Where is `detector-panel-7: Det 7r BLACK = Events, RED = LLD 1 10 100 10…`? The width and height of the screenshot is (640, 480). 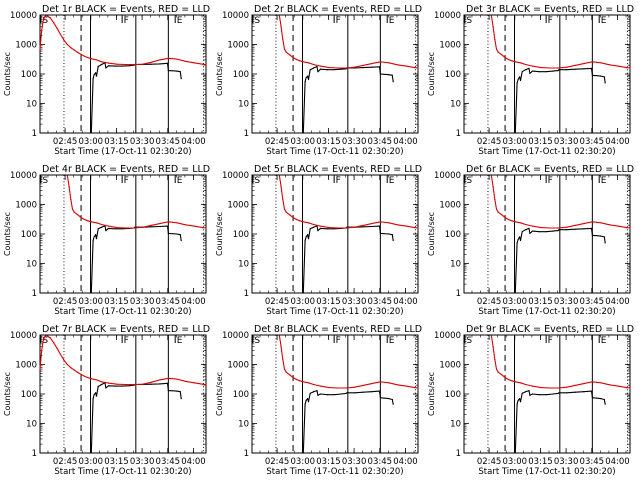 detector-panel-7: Det 7r BLACK = Events, RED = LLD 1 10 100 10… is located at coordinates (106, 400).